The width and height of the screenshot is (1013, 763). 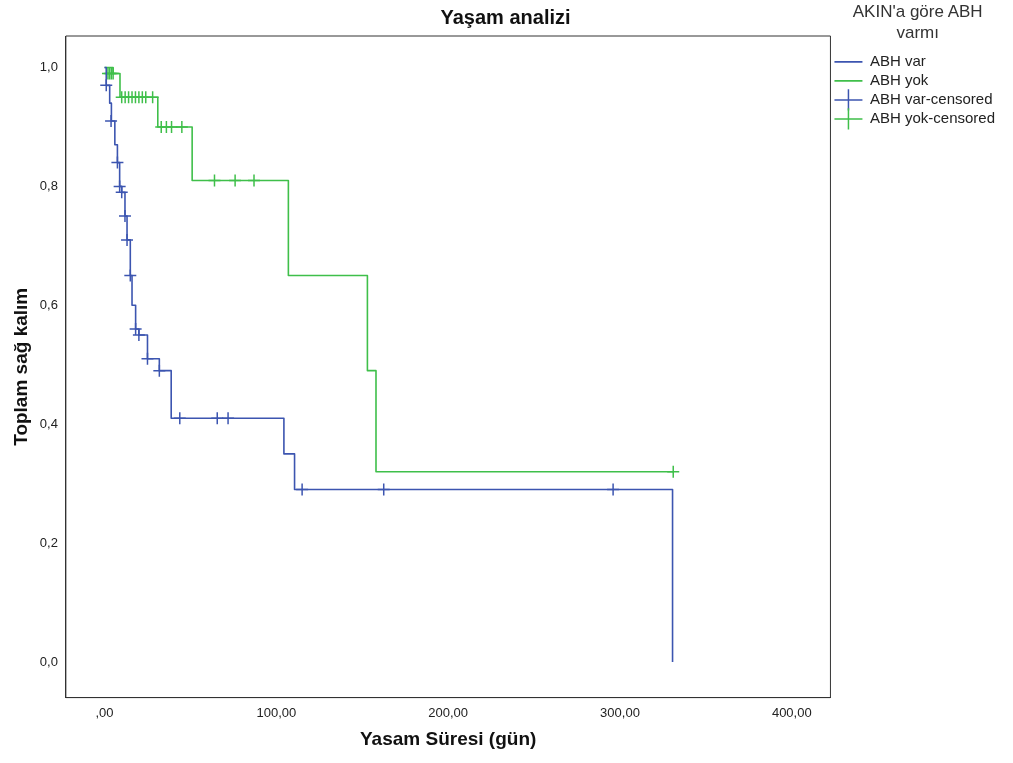 I want to click on legend-label: ABH var, so click(x=897, y=61).